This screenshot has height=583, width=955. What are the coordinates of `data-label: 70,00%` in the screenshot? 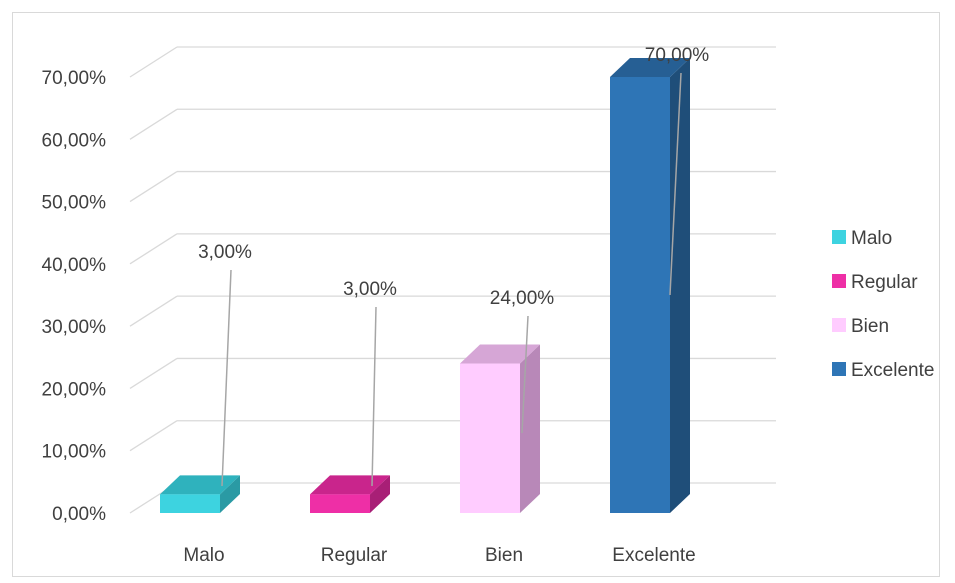 It's located at (677, 55).